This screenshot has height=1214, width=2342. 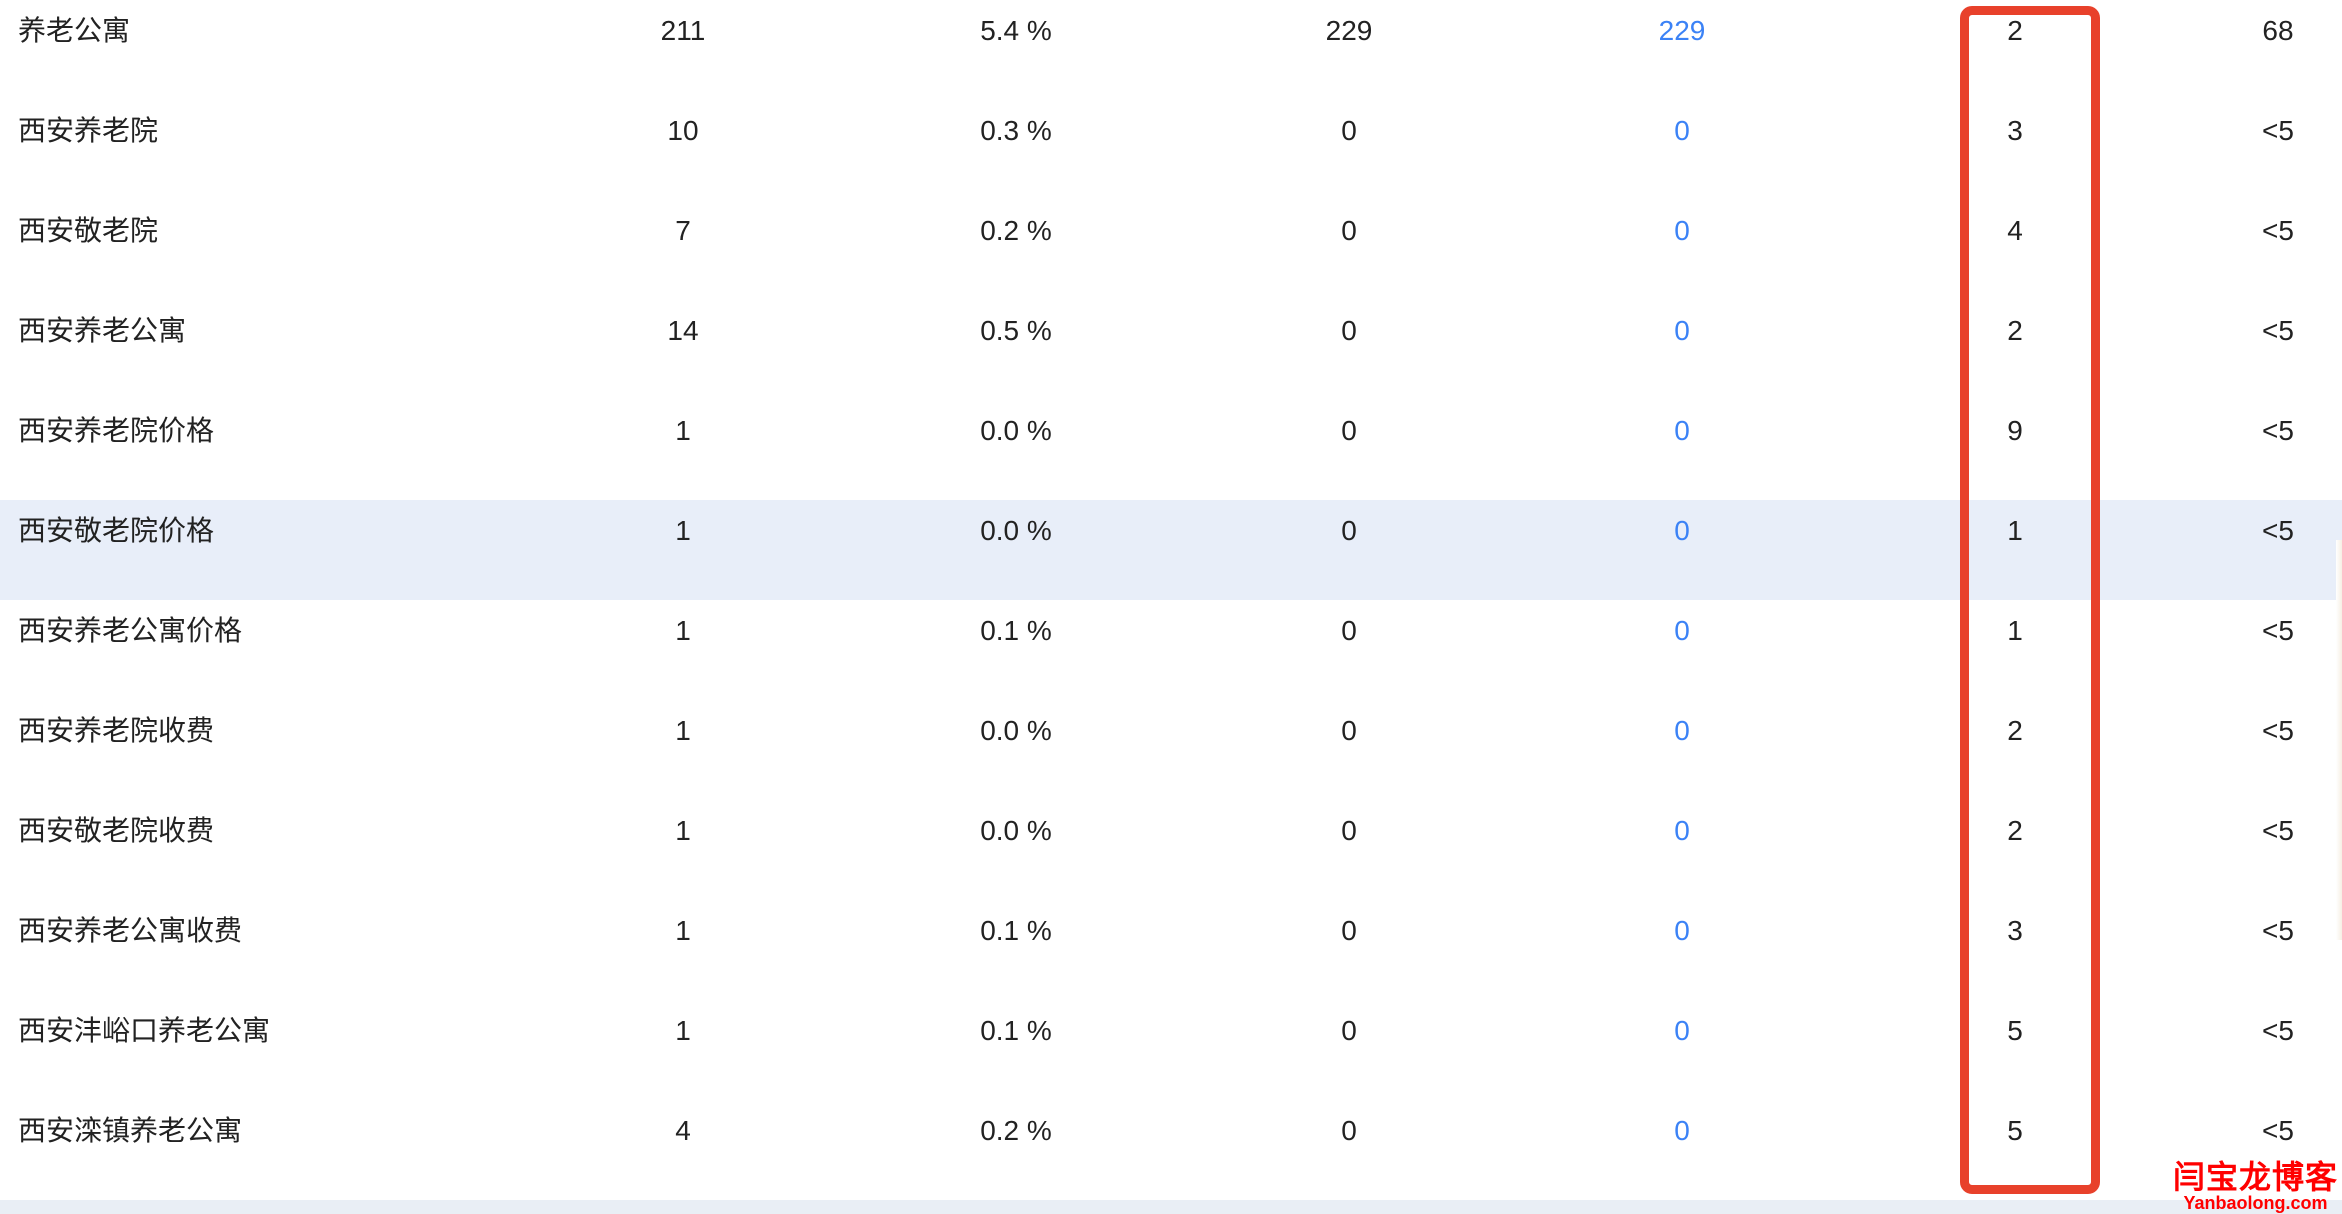 What do you see at coordinates (1171, 350) in the screenshot?
I see `table-row: 西安养老公寓 14 0.5 % 0 0 2 <5` at bounding box center [1171, 350].